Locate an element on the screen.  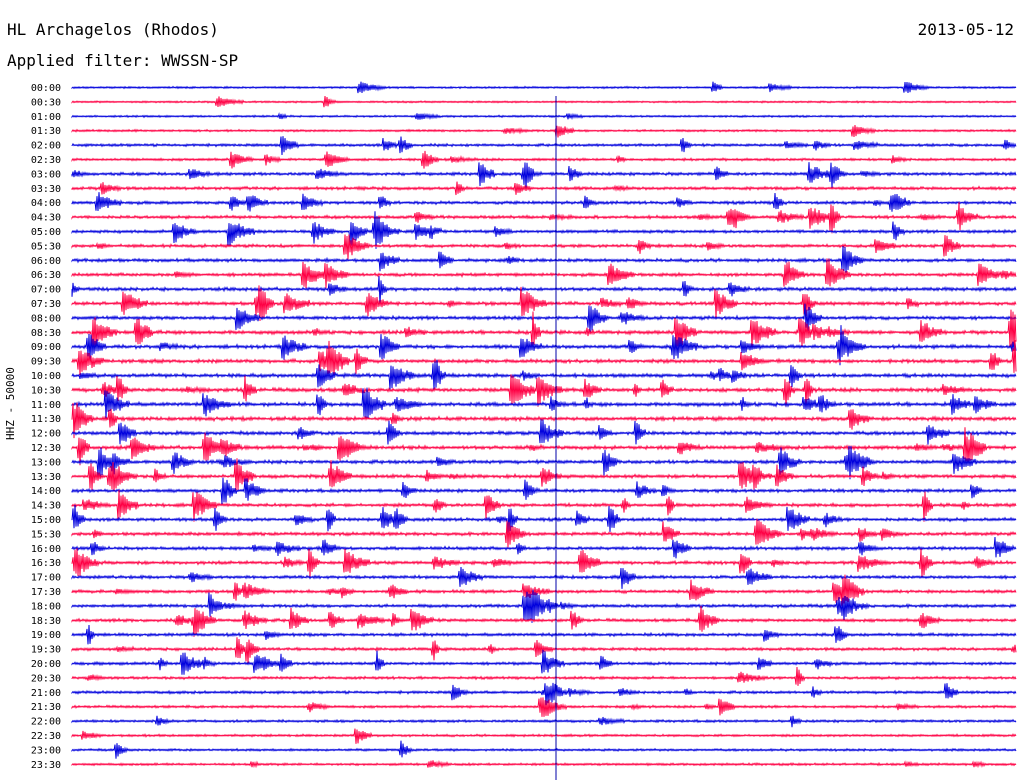
time-label: 02:30 is located at coordinates (46, 160).